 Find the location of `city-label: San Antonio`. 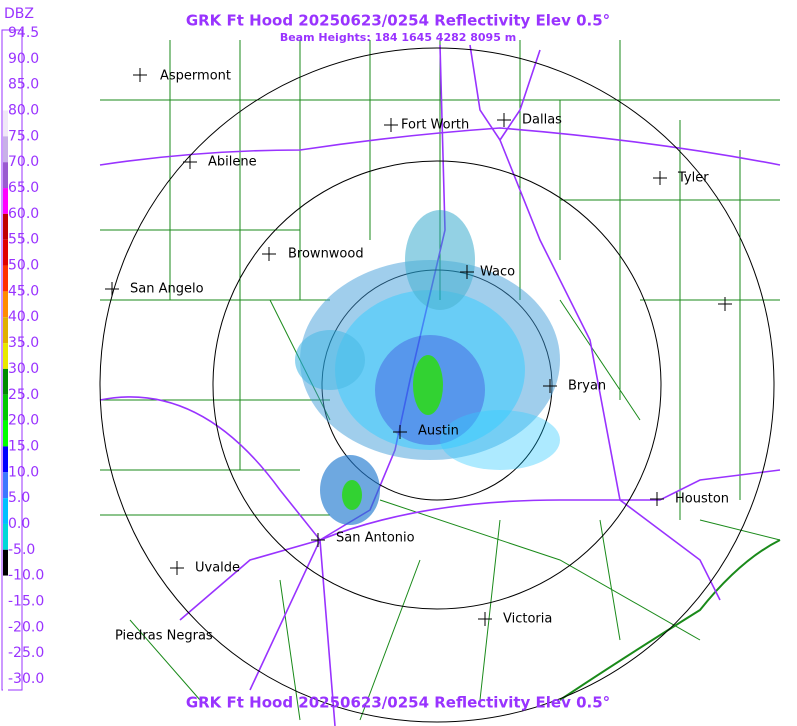

city-label: San Antonio is located at coordinates (375, 538).